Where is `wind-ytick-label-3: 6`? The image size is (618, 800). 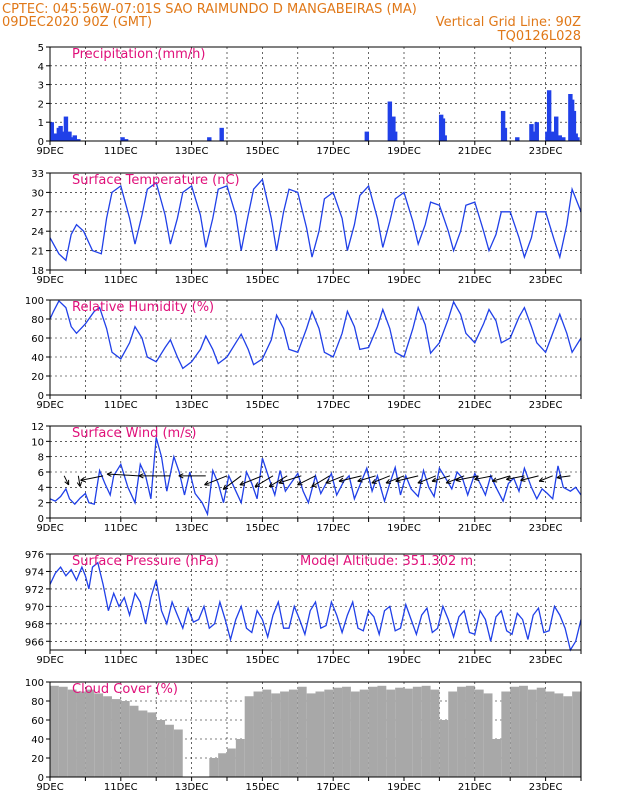 wind-ytick-label-3: 6 is located at coordinates (41, 473).